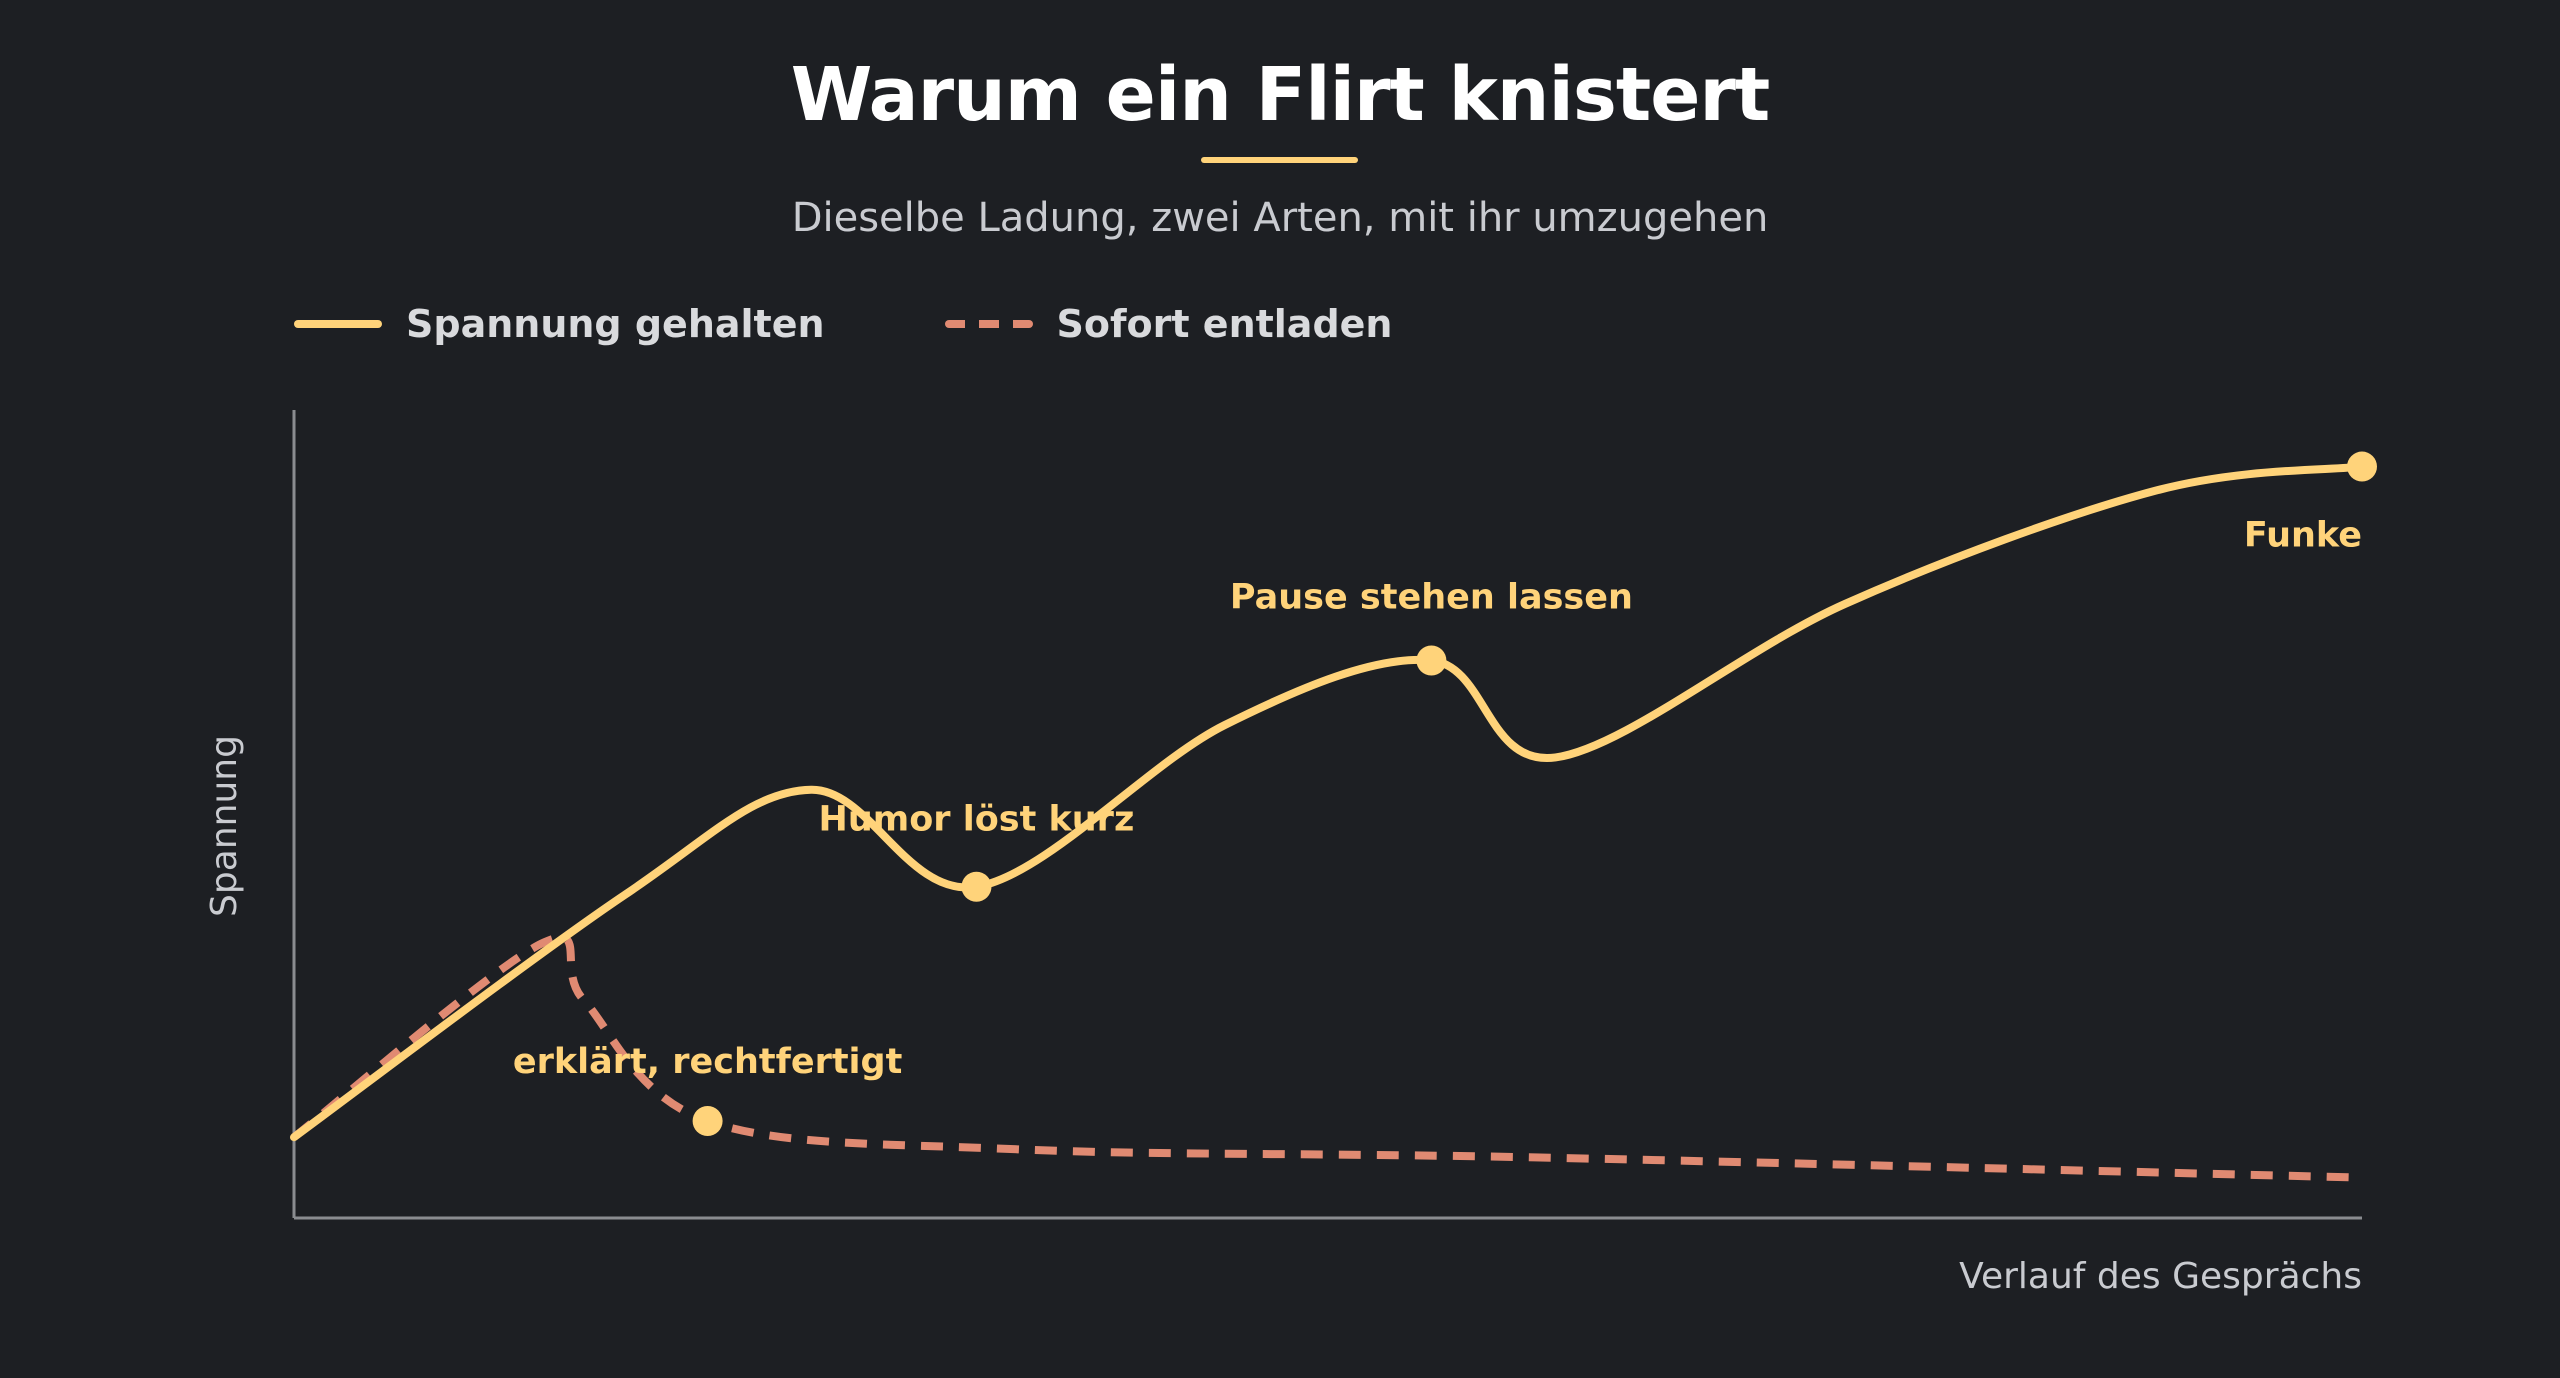  I want to click on series-line-sofort-entladen, so click(1327, 1057).